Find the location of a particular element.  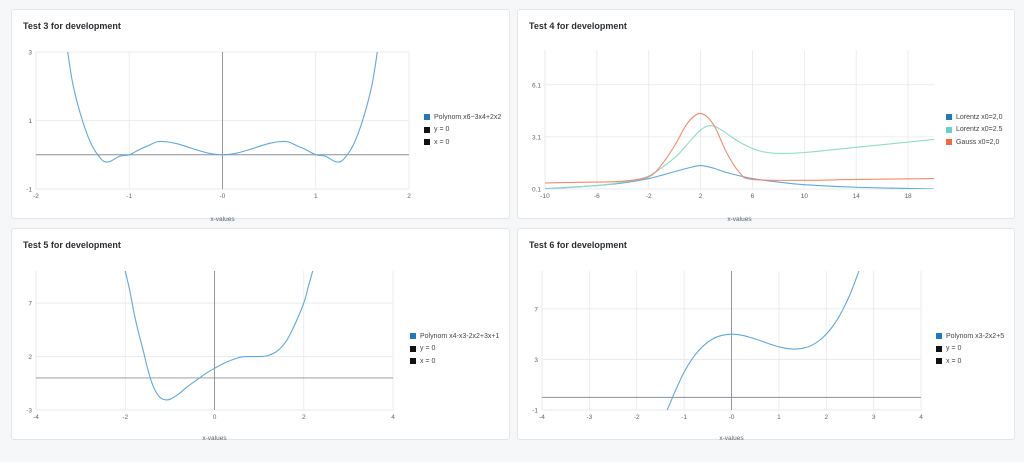

legend-item: Lorentz x0=2,0 is located at coordinates (974, 117).